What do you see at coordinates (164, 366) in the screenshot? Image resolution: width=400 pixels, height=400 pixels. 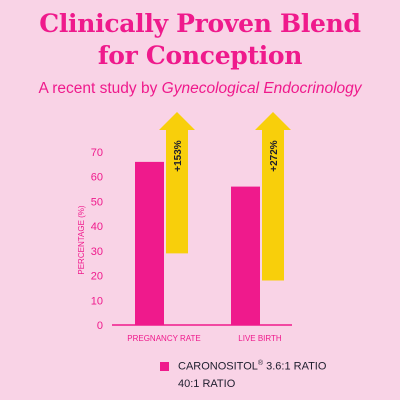 I see `legend-swatch-series-a` at bounding box center [164, 366].